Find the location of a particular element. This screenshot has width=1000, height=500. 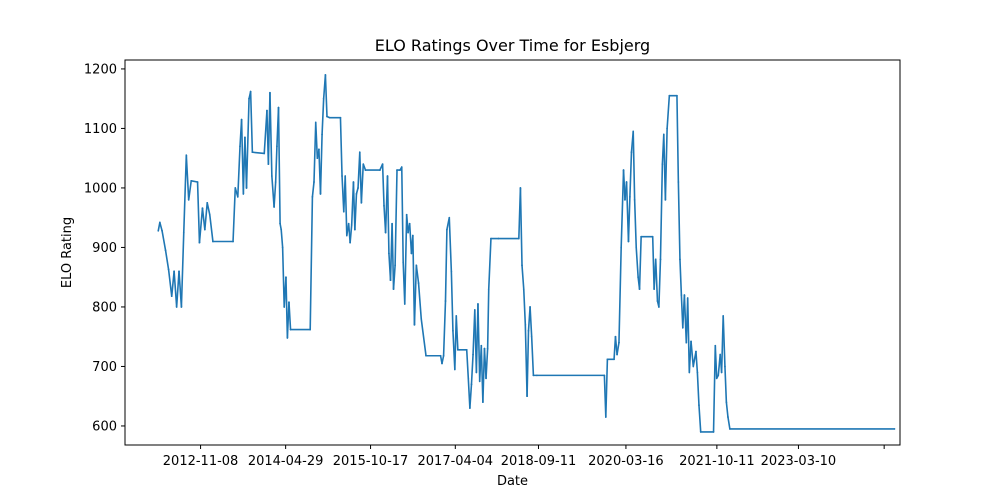

y-tick-label: 1100 is located at coordinates (100, 129).